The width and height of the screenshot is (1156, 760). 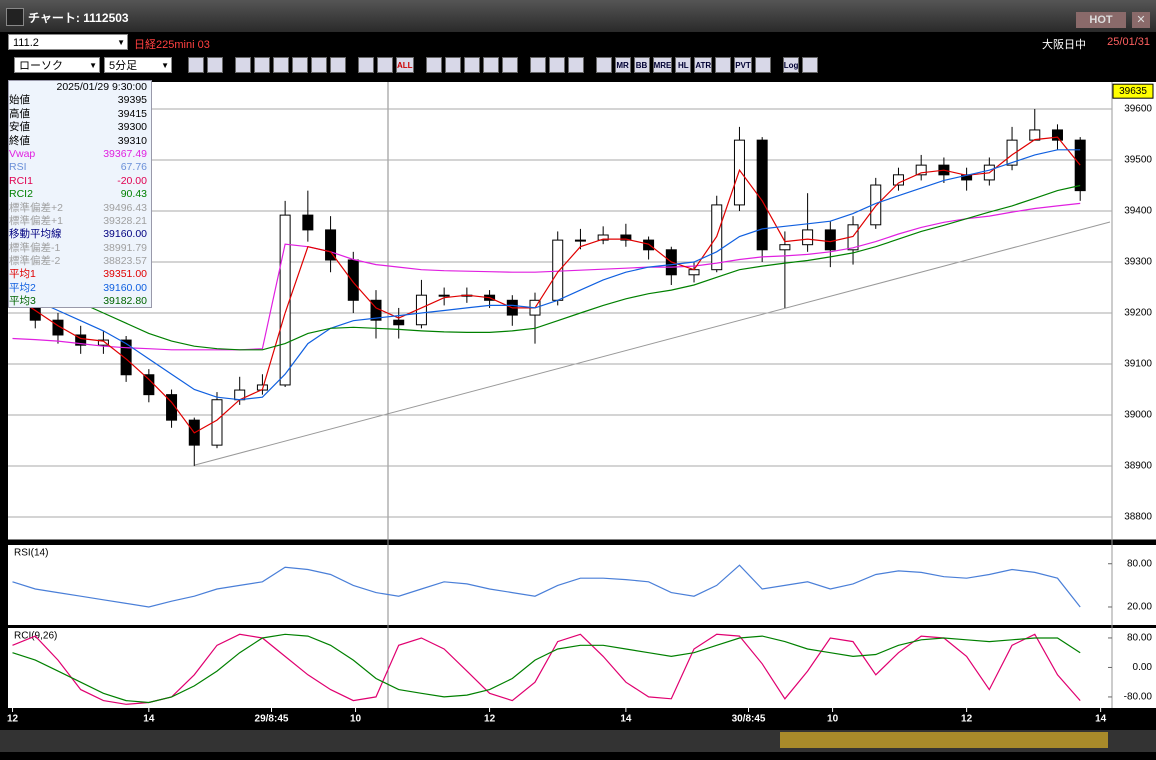 I want to click on app-icon, so click(x=15, y=17).